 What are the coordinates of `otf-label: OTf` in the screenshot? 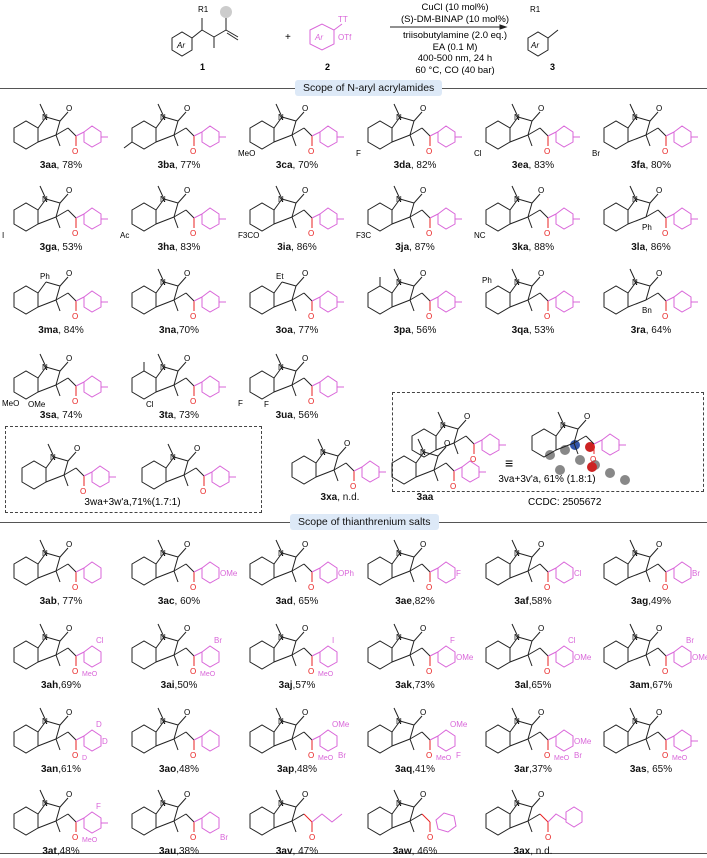 It's located at (345, 37).